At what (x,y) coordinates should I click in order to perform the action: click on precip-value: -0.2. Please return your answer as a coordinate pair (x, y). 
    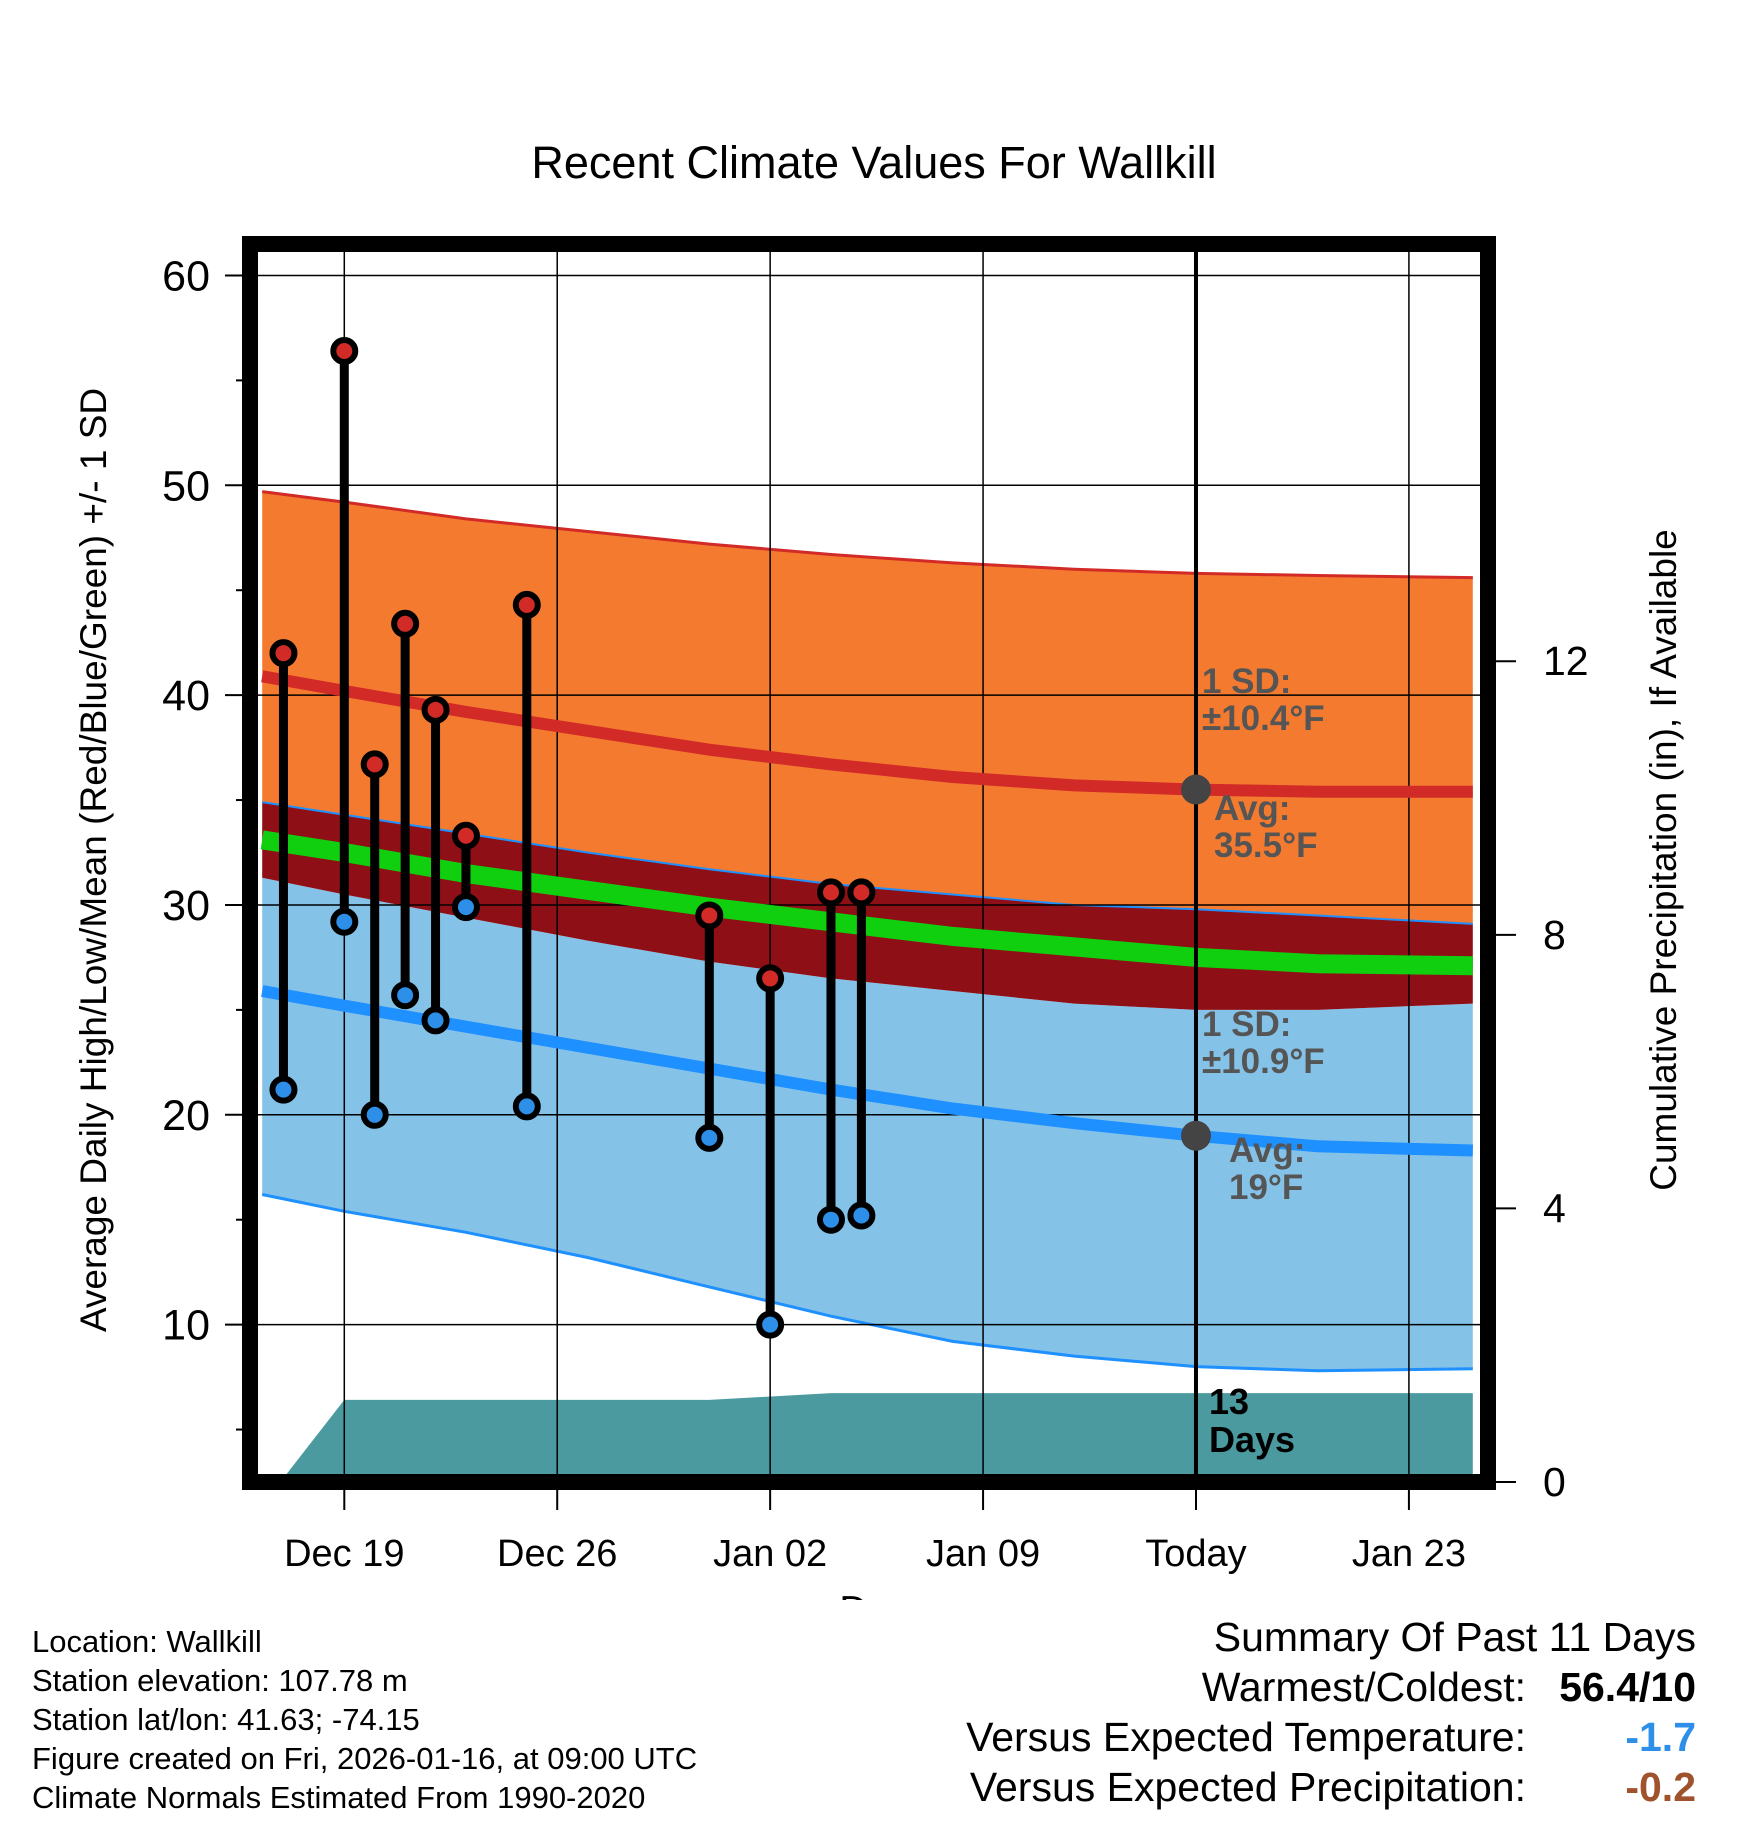
    Looking at the image, I should click on (1660, 1787).